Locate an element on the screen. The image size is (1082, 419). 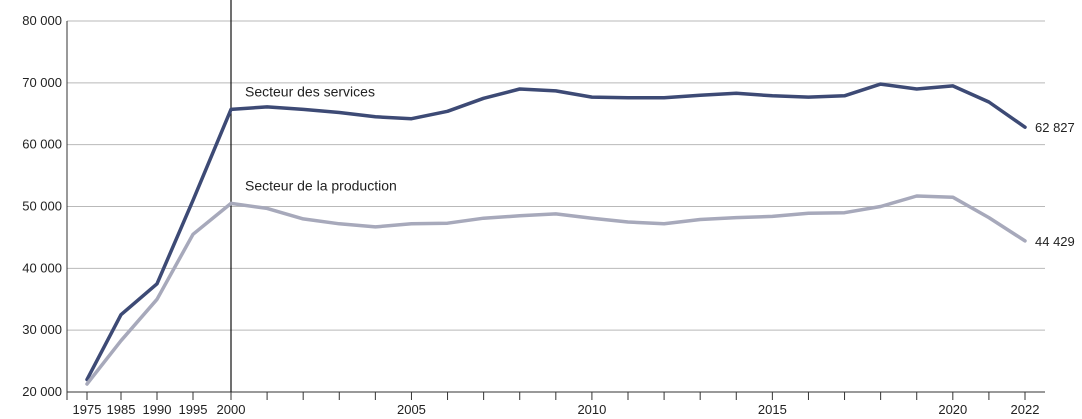
x-tick-label: 2010 is located at coordinates (591, 409).